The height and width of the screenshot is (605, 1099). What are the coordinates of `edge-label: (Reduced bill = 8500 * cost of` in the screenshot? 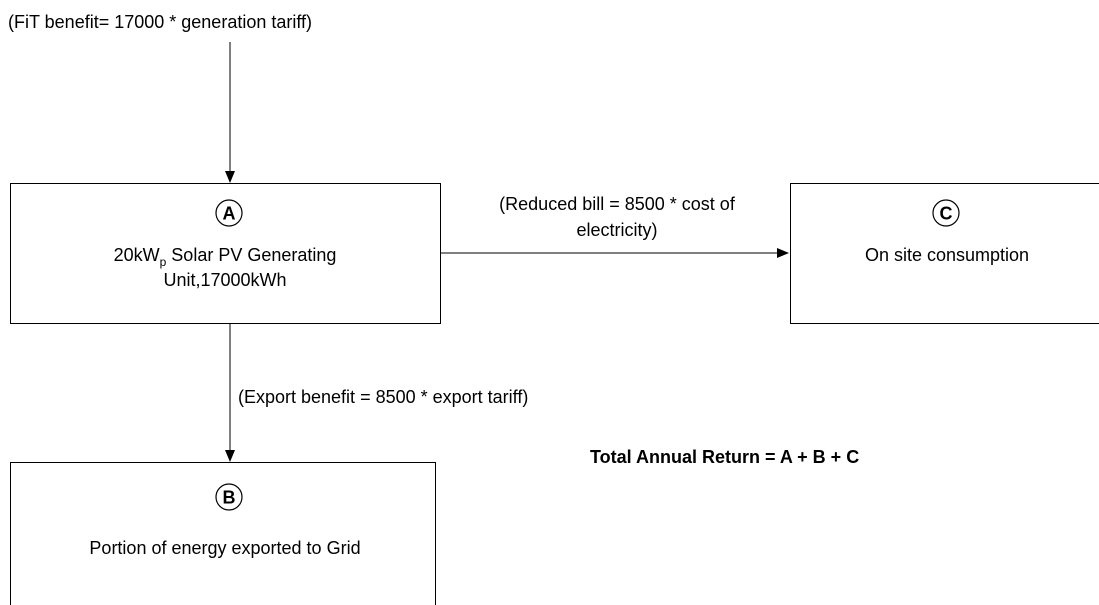 It's located at (617, 204).